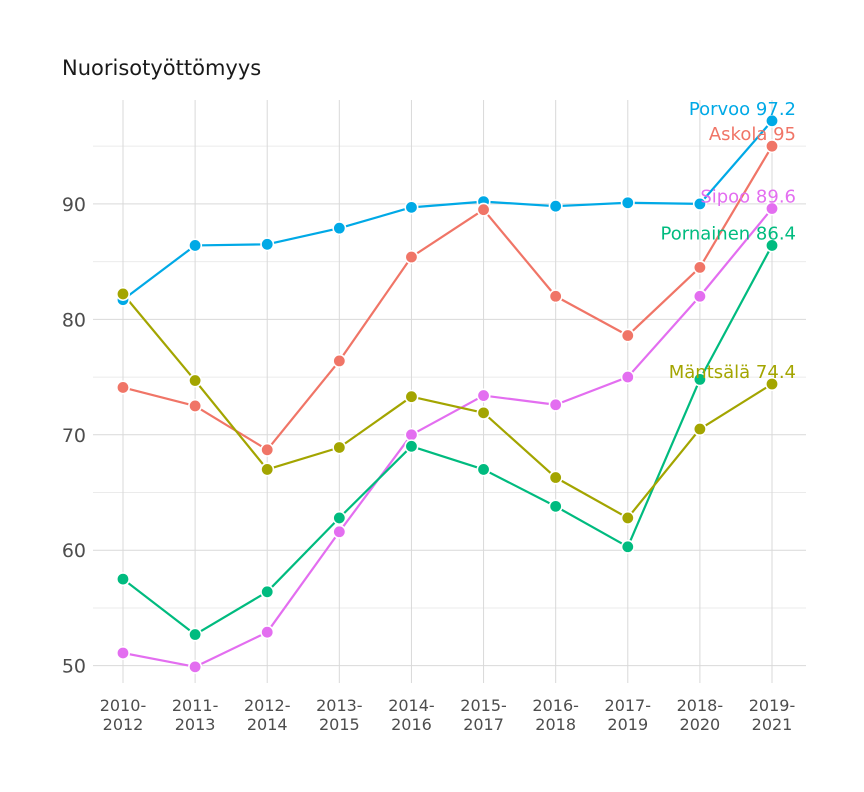  What do you see at coordinates (752, 134) in the screenshot?
I see `end-label-askola: Askola 95` at bounding box center [752, 134].